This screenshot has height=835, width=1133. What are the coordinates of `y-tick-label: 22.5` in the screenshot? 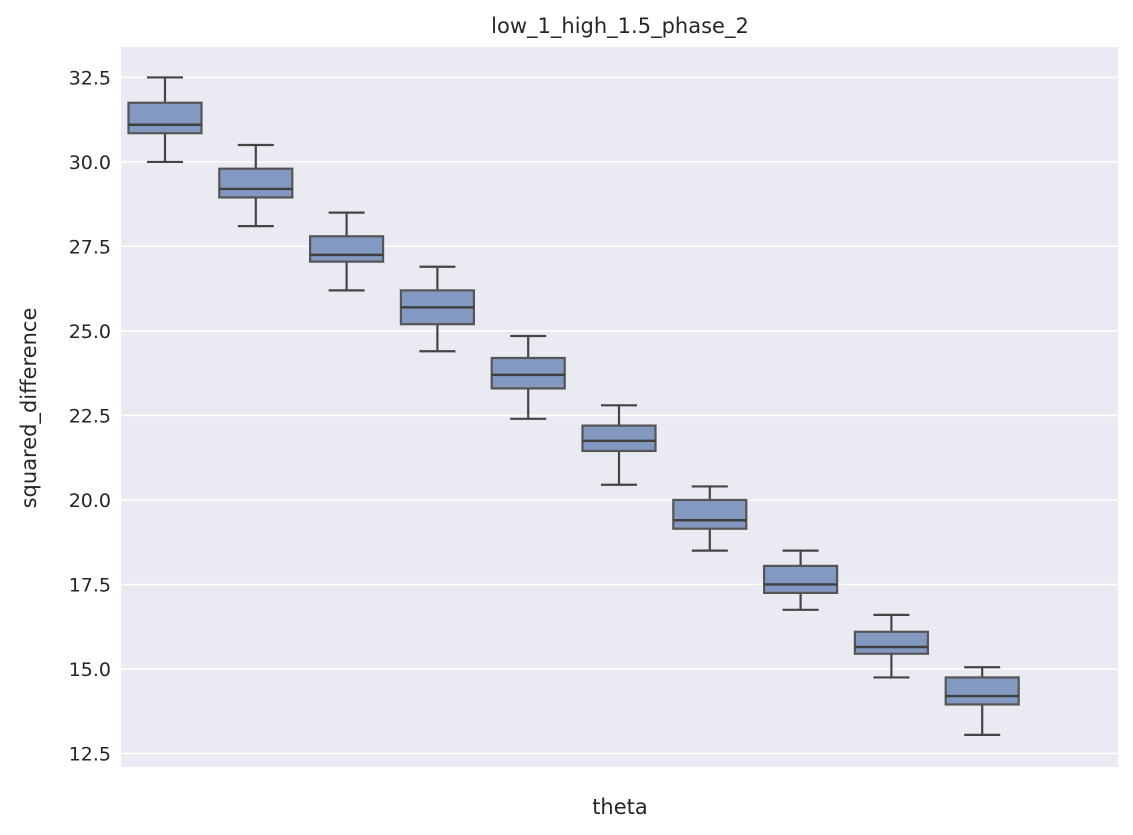 It's located at (90, 416).